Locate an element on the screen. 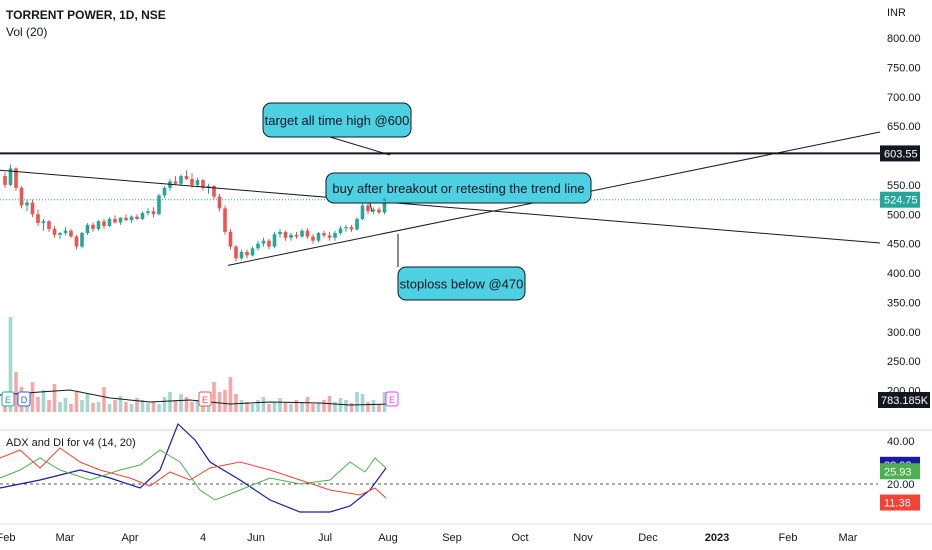 The height and width of the screenshot is (550, 932). time-tick-label: Dec is located at coordinates (648, 538).